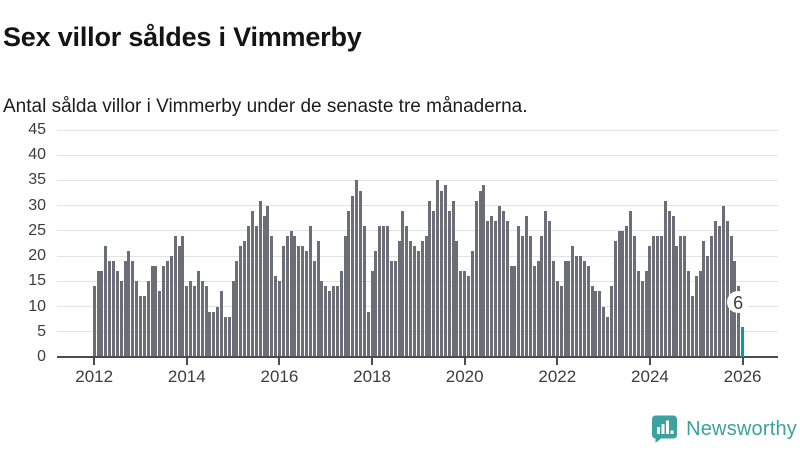  Describe the element at coordinates (182, 37) in the screenshot. I see `page-title: Sex villor såldes i Vimmerby` at that location.